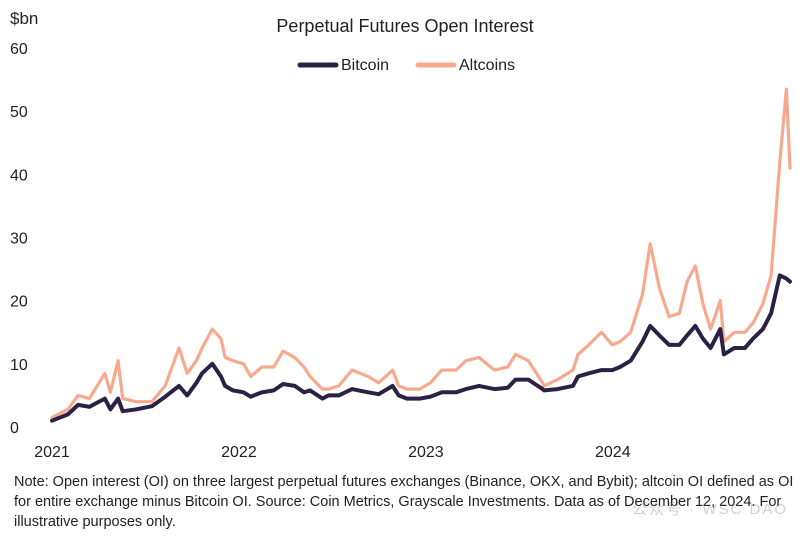 The width and height of the screenshot is (810, 541). Describe the element at coordinates (19, 49) in the screenshot. I see `y-tick-label: 60` at that location.